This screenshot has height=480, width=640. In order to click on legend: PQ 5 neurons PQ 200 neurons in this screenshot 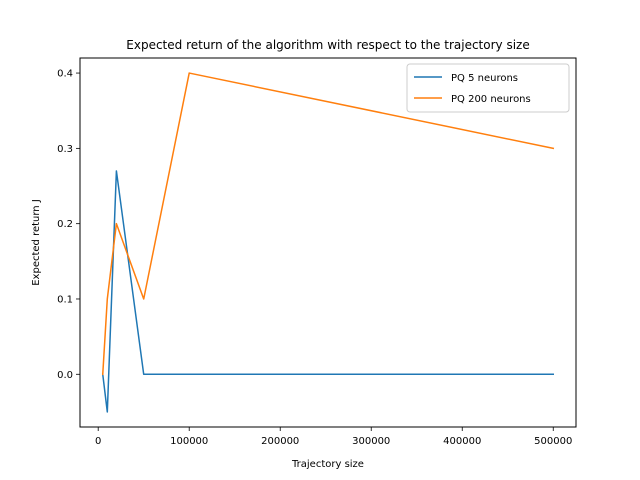, I will do `click(488, 88)`.